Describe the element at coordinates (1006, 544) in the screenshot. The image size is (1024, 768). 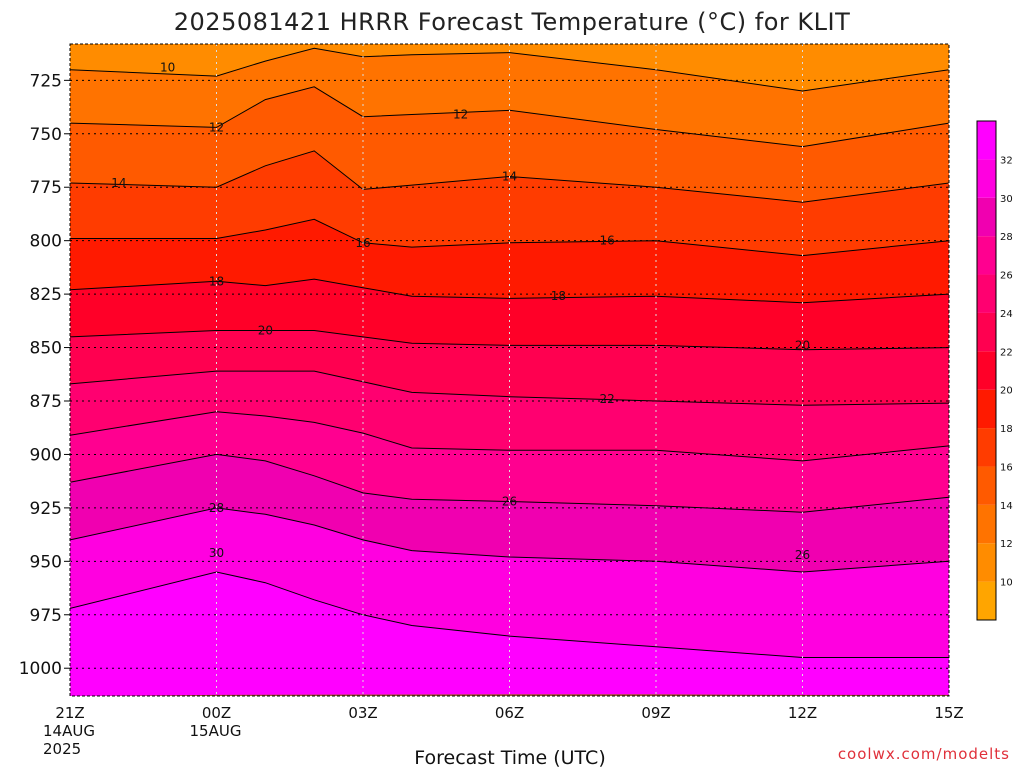
I see `colorbar-label: 12` at that location.